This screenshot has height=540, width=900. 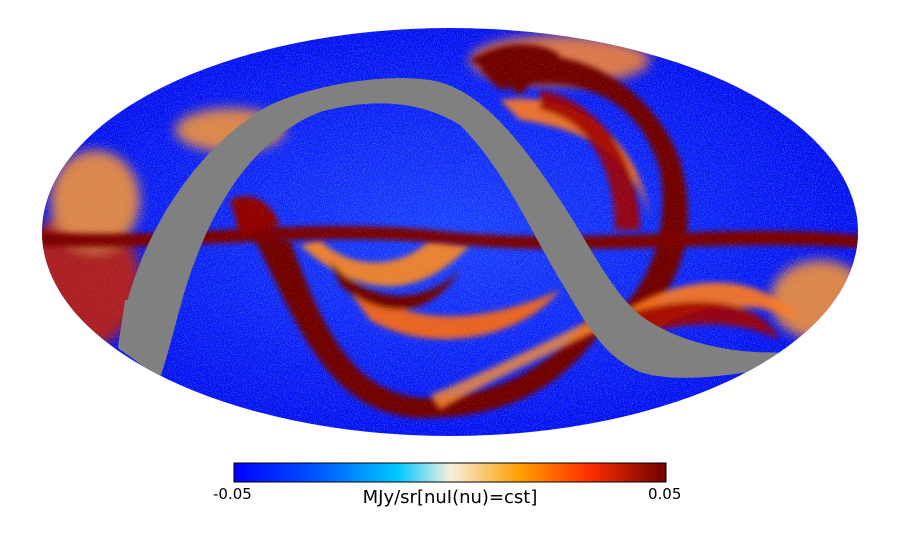 What do you see at coordinates (232, 494) in the screenshot?
I see `colorbar-min-label: -0.05` at bounding box center [232, 494].